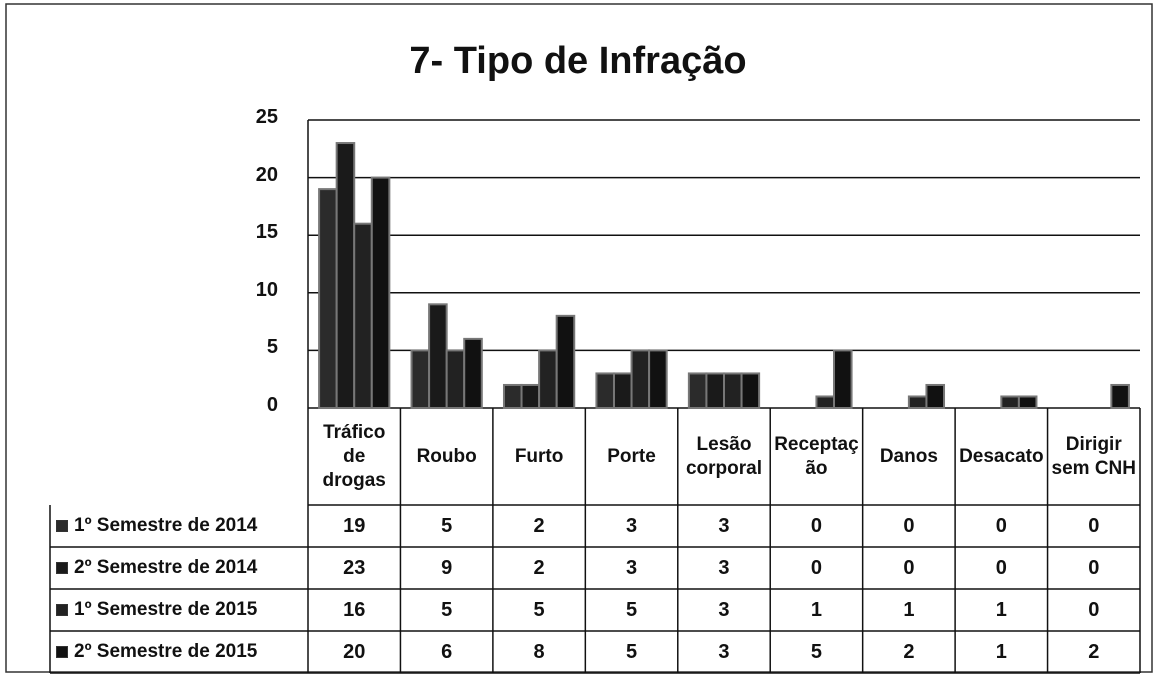  What do you see at coordinates (354, 456) in the screenshot?
I see `x-tick-label: Tráfico de drogas` at bounding box center [354, 456].